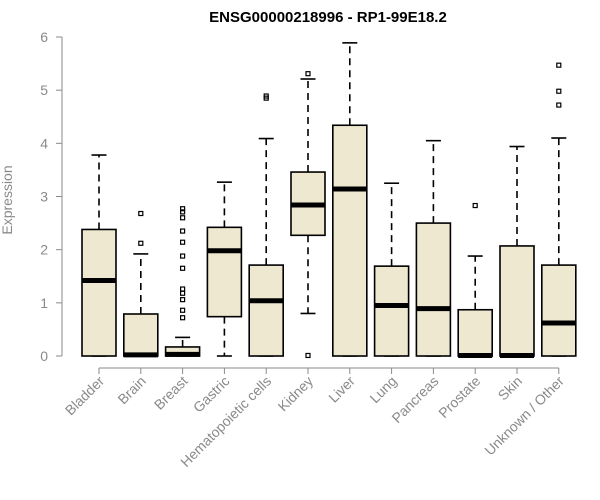 This screenshot has width=600, height=500. I want to click on y-tick-label: 0, so click(44, 356).